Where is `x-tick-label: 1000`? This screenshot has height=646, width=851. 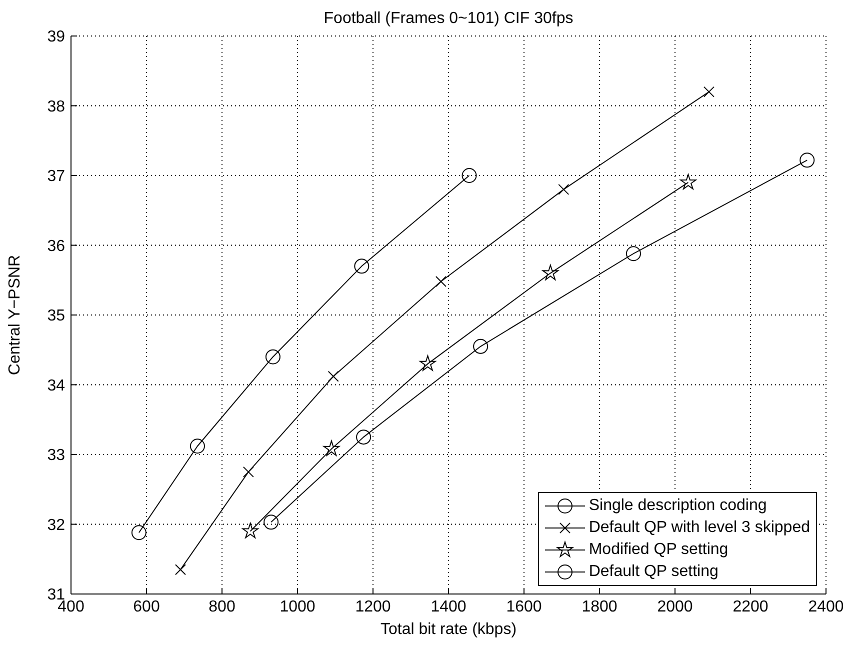
x-tick-label: 1000 is located at coordinates (298, 607).